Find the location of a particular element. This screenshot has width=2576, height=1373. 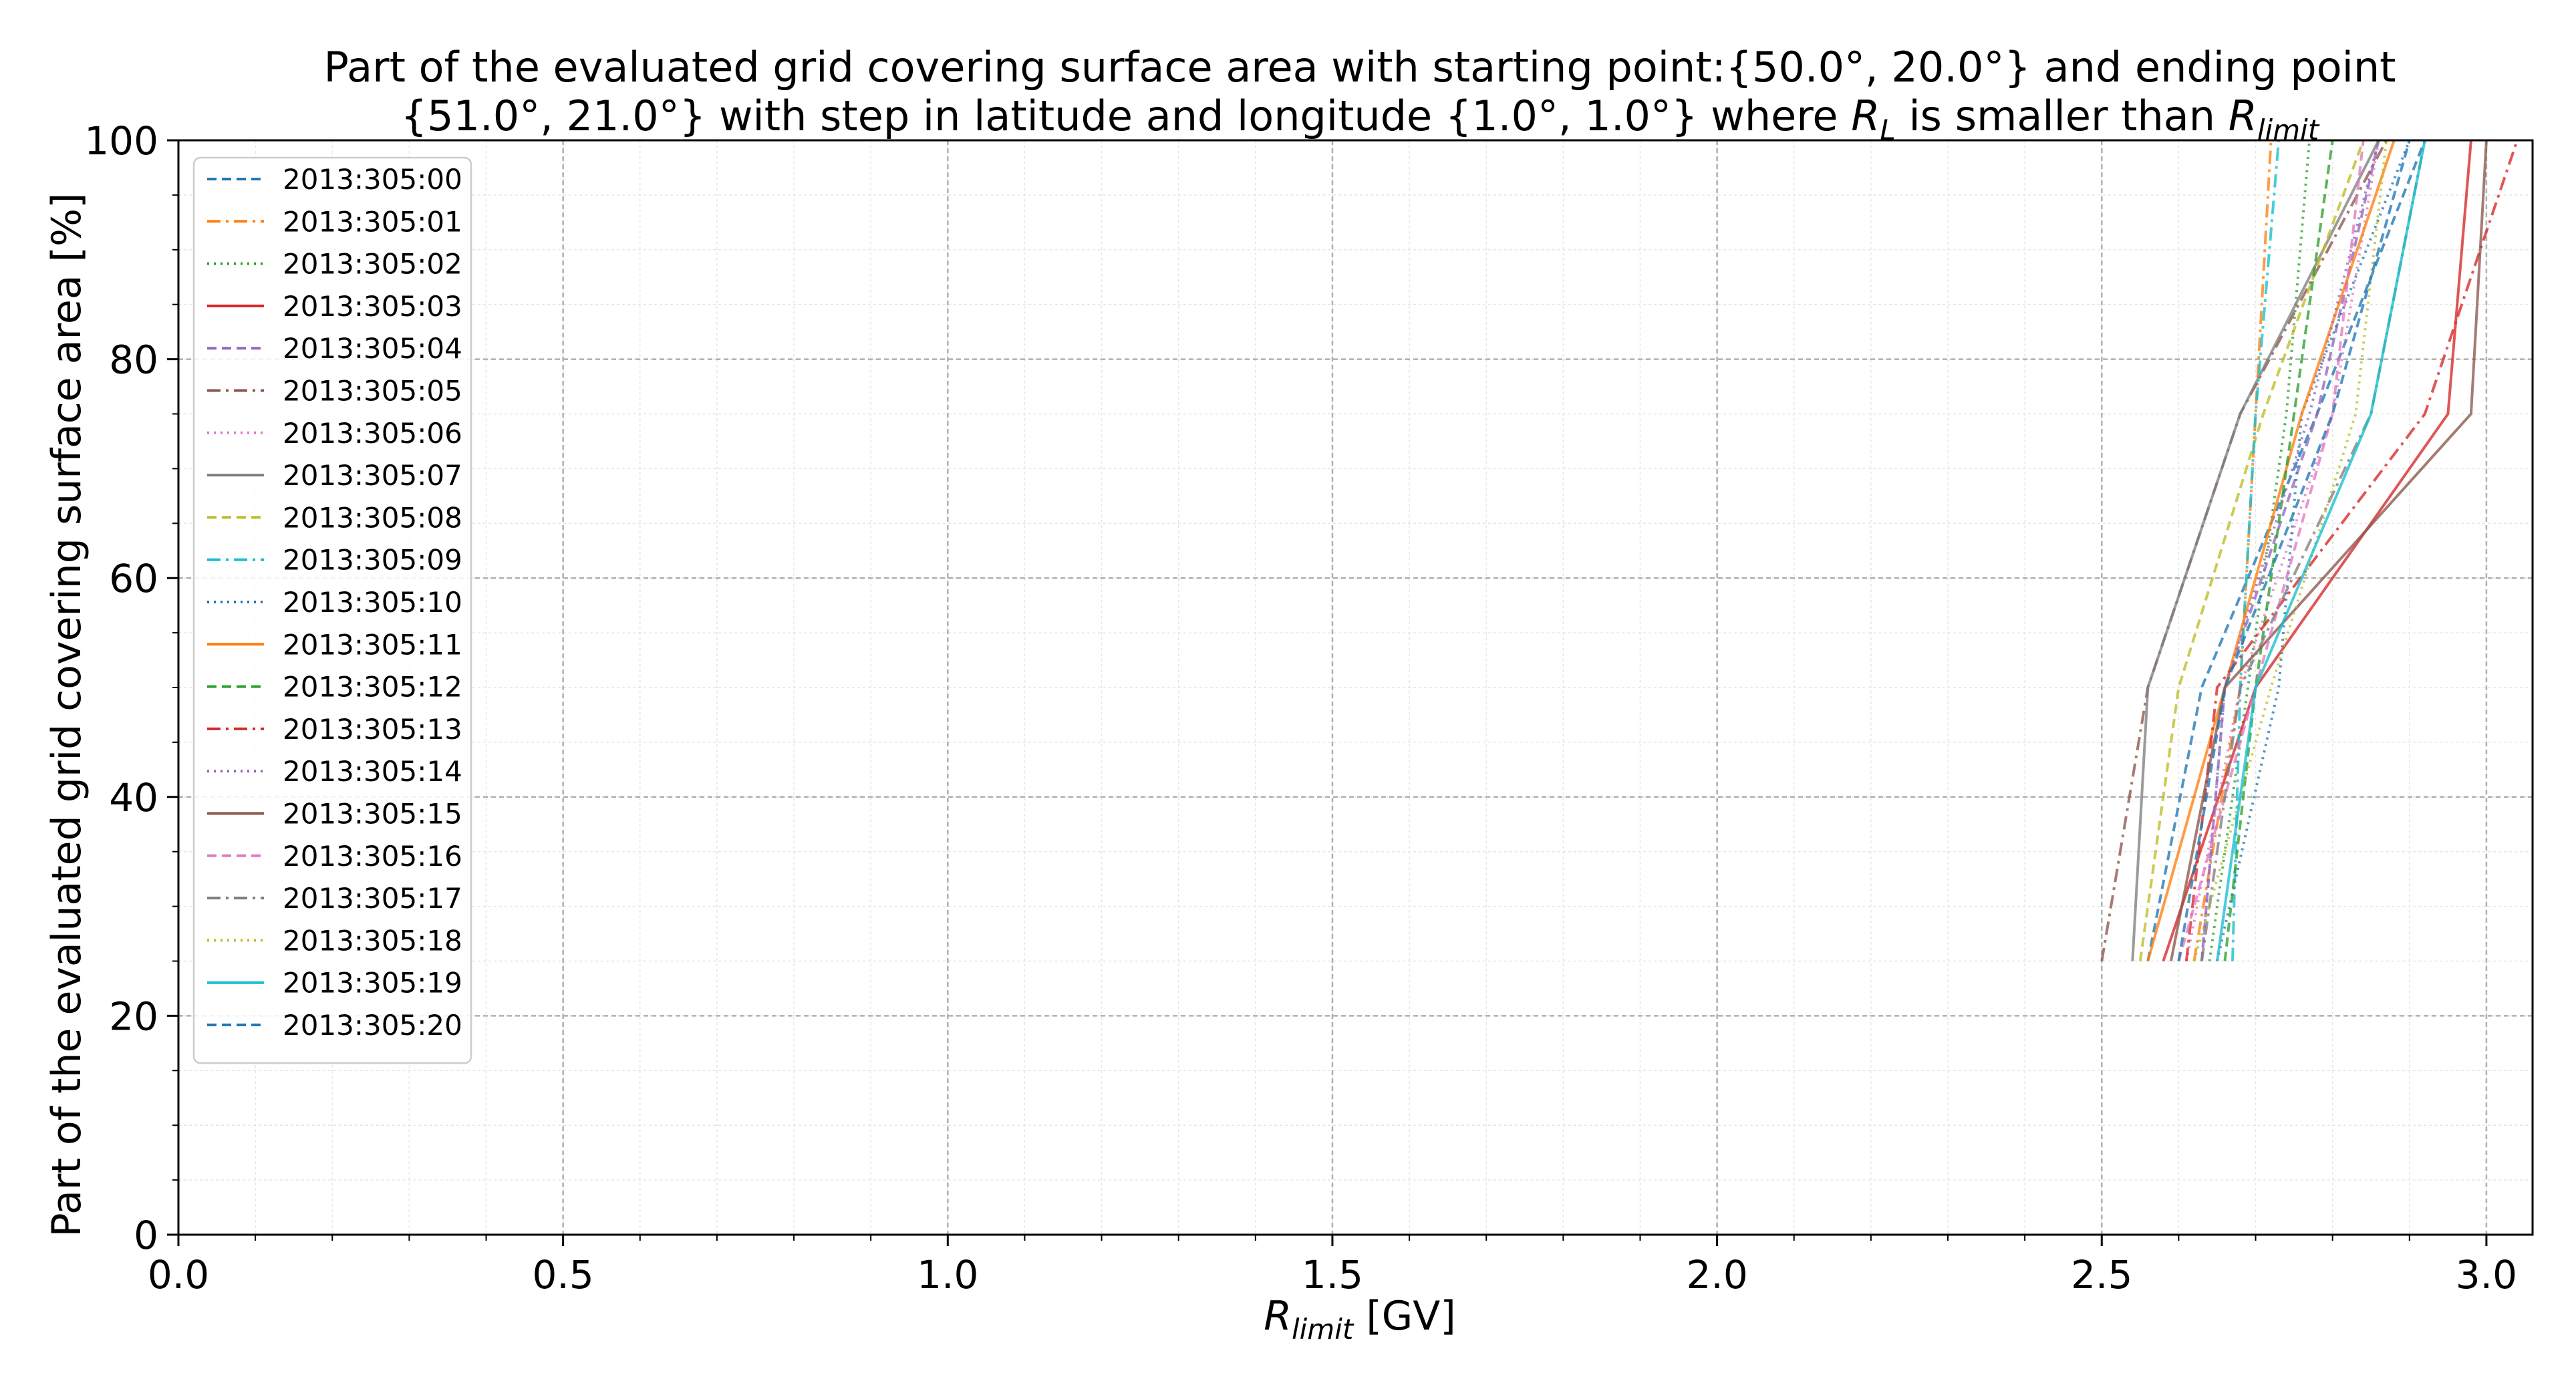

series-lines is located at coordinates (2309, 551).